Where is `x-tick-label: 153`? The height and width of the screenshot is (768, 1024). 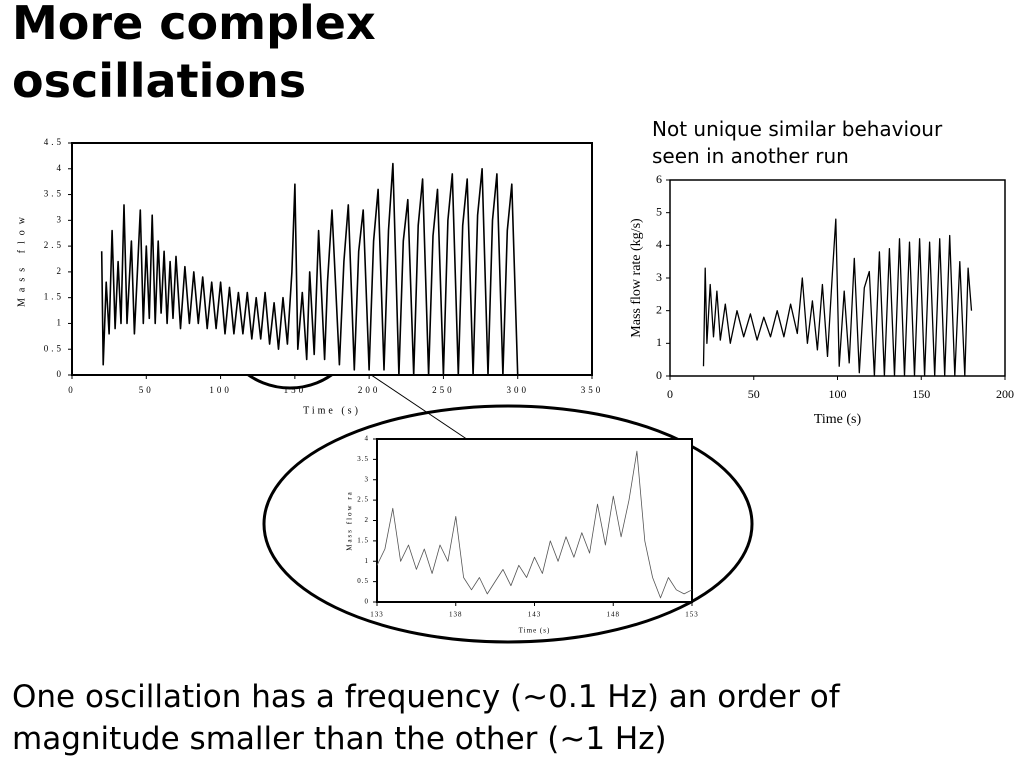 x-tick-label: 153 is located at coordinates (692, 615).